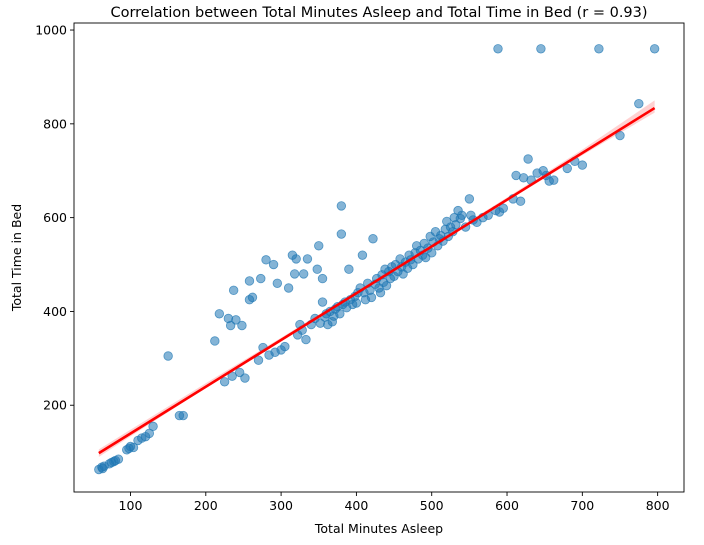 The height and width of the screenshot is (545, 704). Describe the element at coordinates (281, 505) in the screenshot. I see `x-tick-label: 300` at that location.